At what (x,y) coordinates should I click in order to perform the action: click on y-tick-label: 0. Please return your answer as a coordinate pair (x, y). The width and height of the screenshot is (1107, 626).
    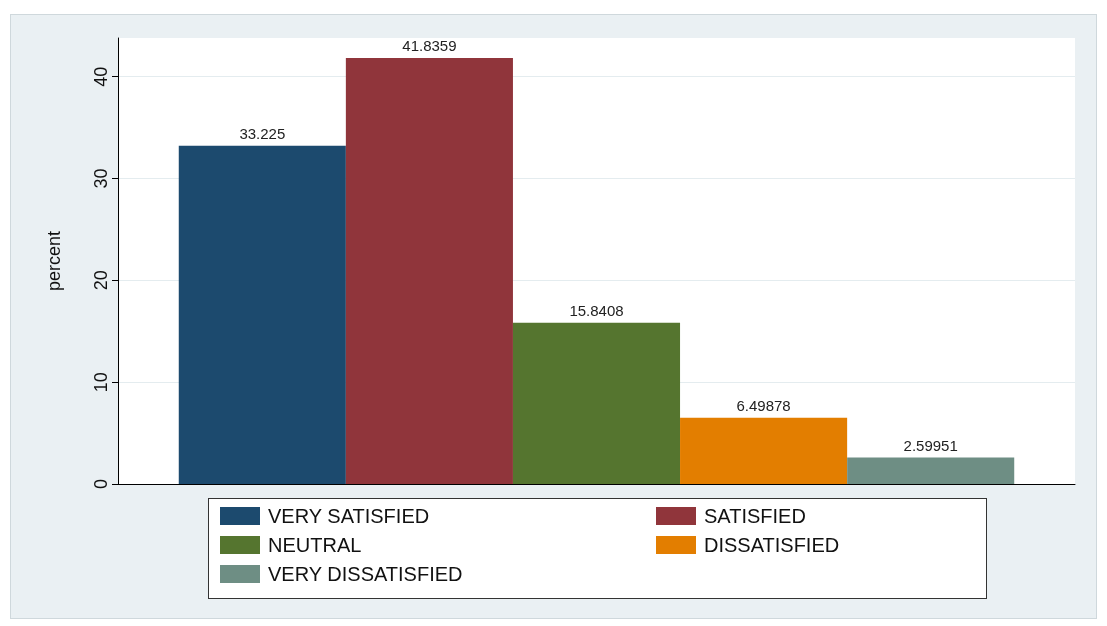
    Looking at the image, I should click on (101, 484).